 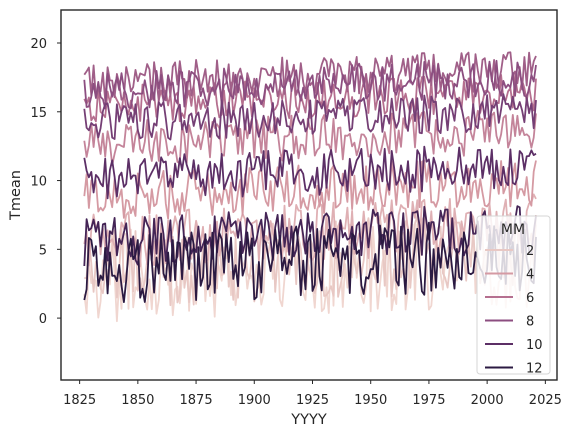 I want to click on legend-entries: 2 4 6 8 10 12, so click(x=514, y=310).